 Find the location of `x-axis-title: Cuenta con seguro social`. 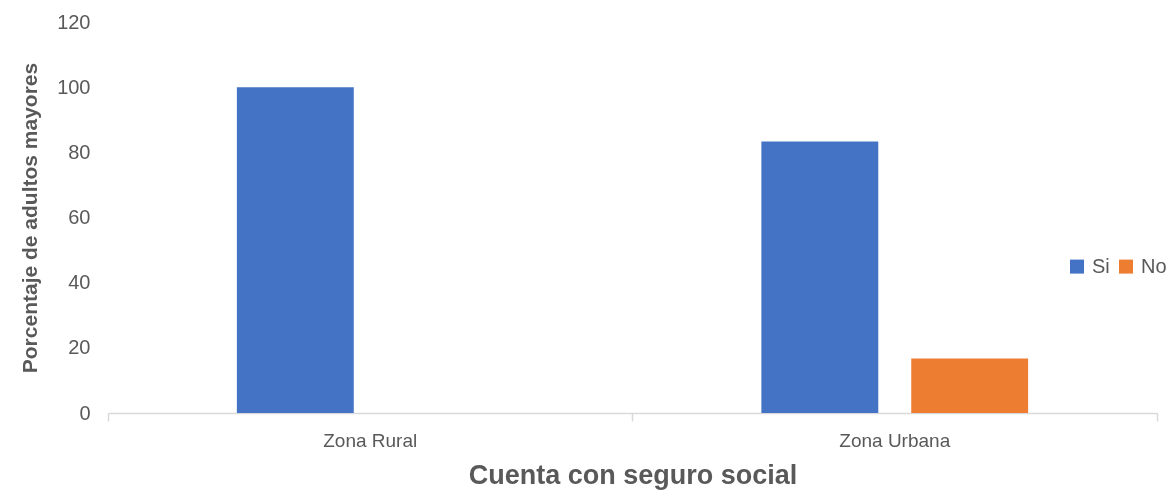

x-axis-title: Cuenta con seguro social is located at coordinates (633, 474).